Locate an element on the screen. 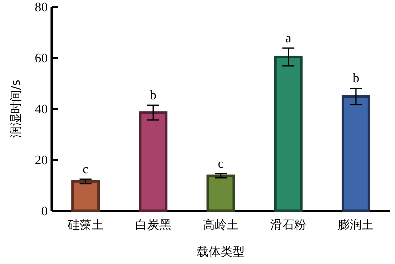 The image size is (395, 264). x-tick-label: 硅藻土 is located at coordinates (85, 225).